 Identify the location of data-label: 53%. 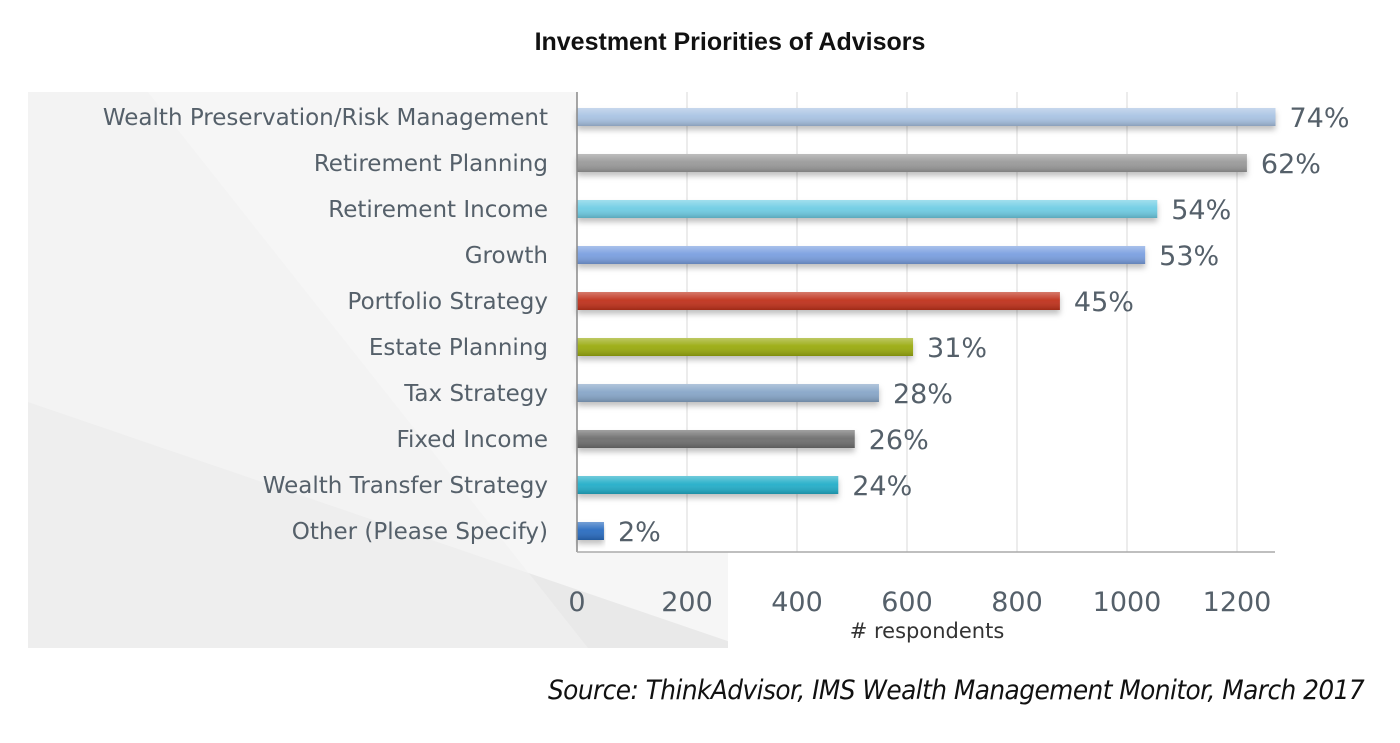
(1189, 256).